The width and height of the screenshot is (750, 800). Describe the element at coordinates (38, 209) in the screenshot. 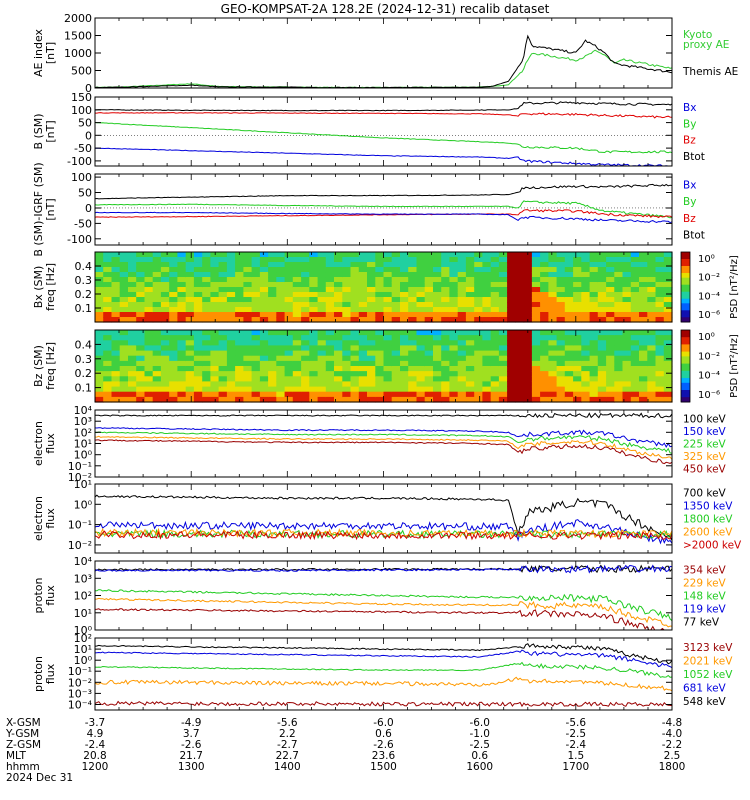

I see `y-axis-label: B (SM)-IGRF (SM)` at that location.